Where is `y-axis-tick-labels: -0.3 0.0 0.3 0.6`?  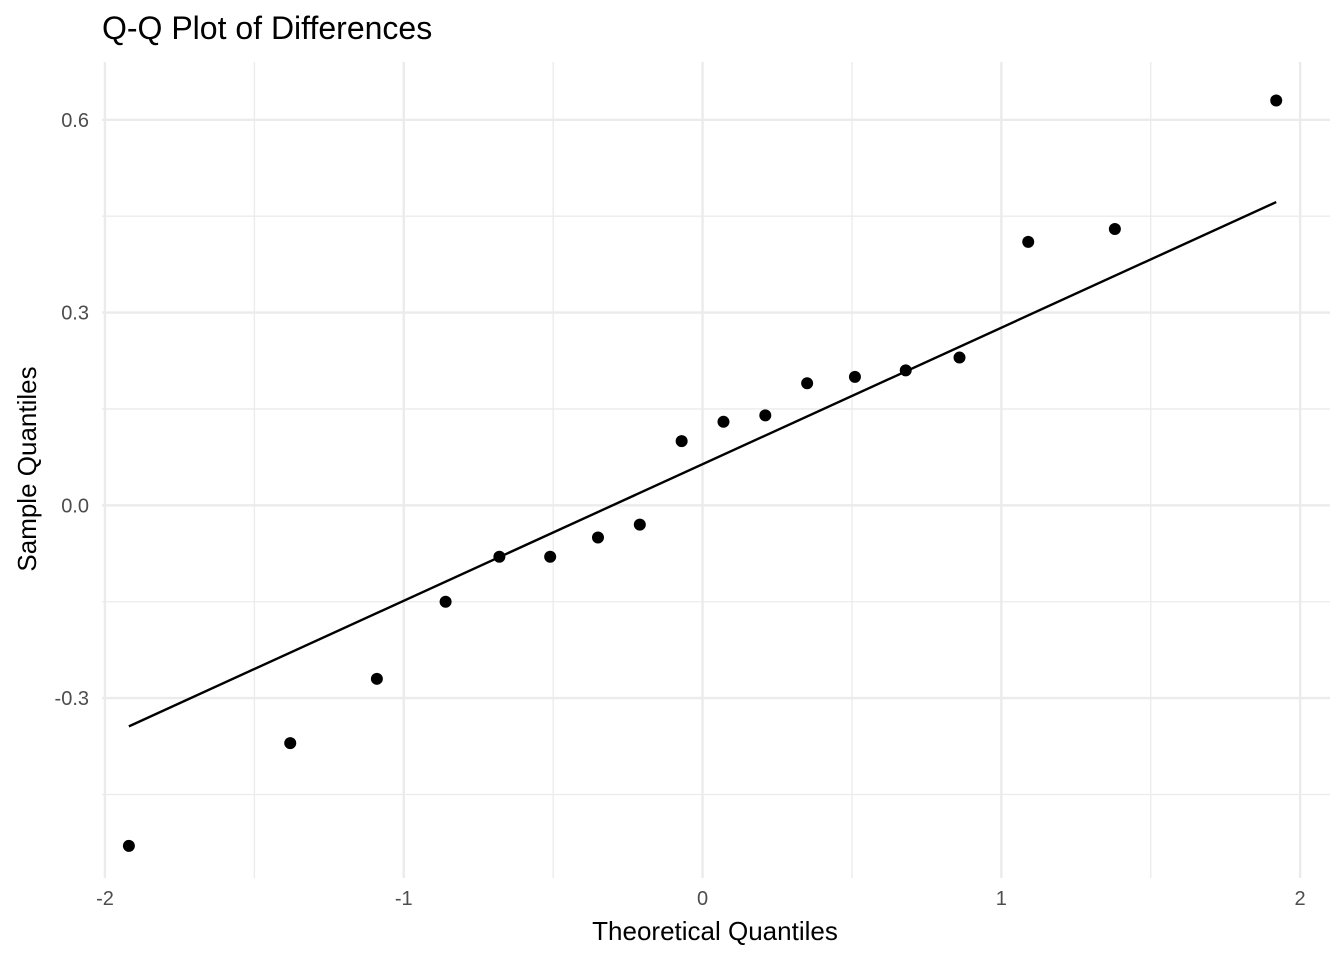
y-axis-tick-labels: -0.3 0.0 0.3 0.6 is located at coordinates (72, 410).